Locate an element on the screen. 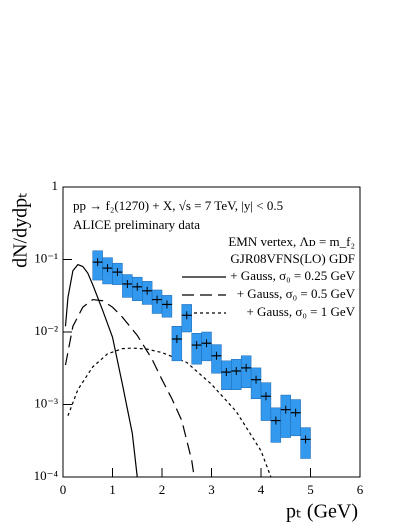 The height and width of the screenshot is (532, 411). x-tick-label: 1 is located at coordinates (112, 489).